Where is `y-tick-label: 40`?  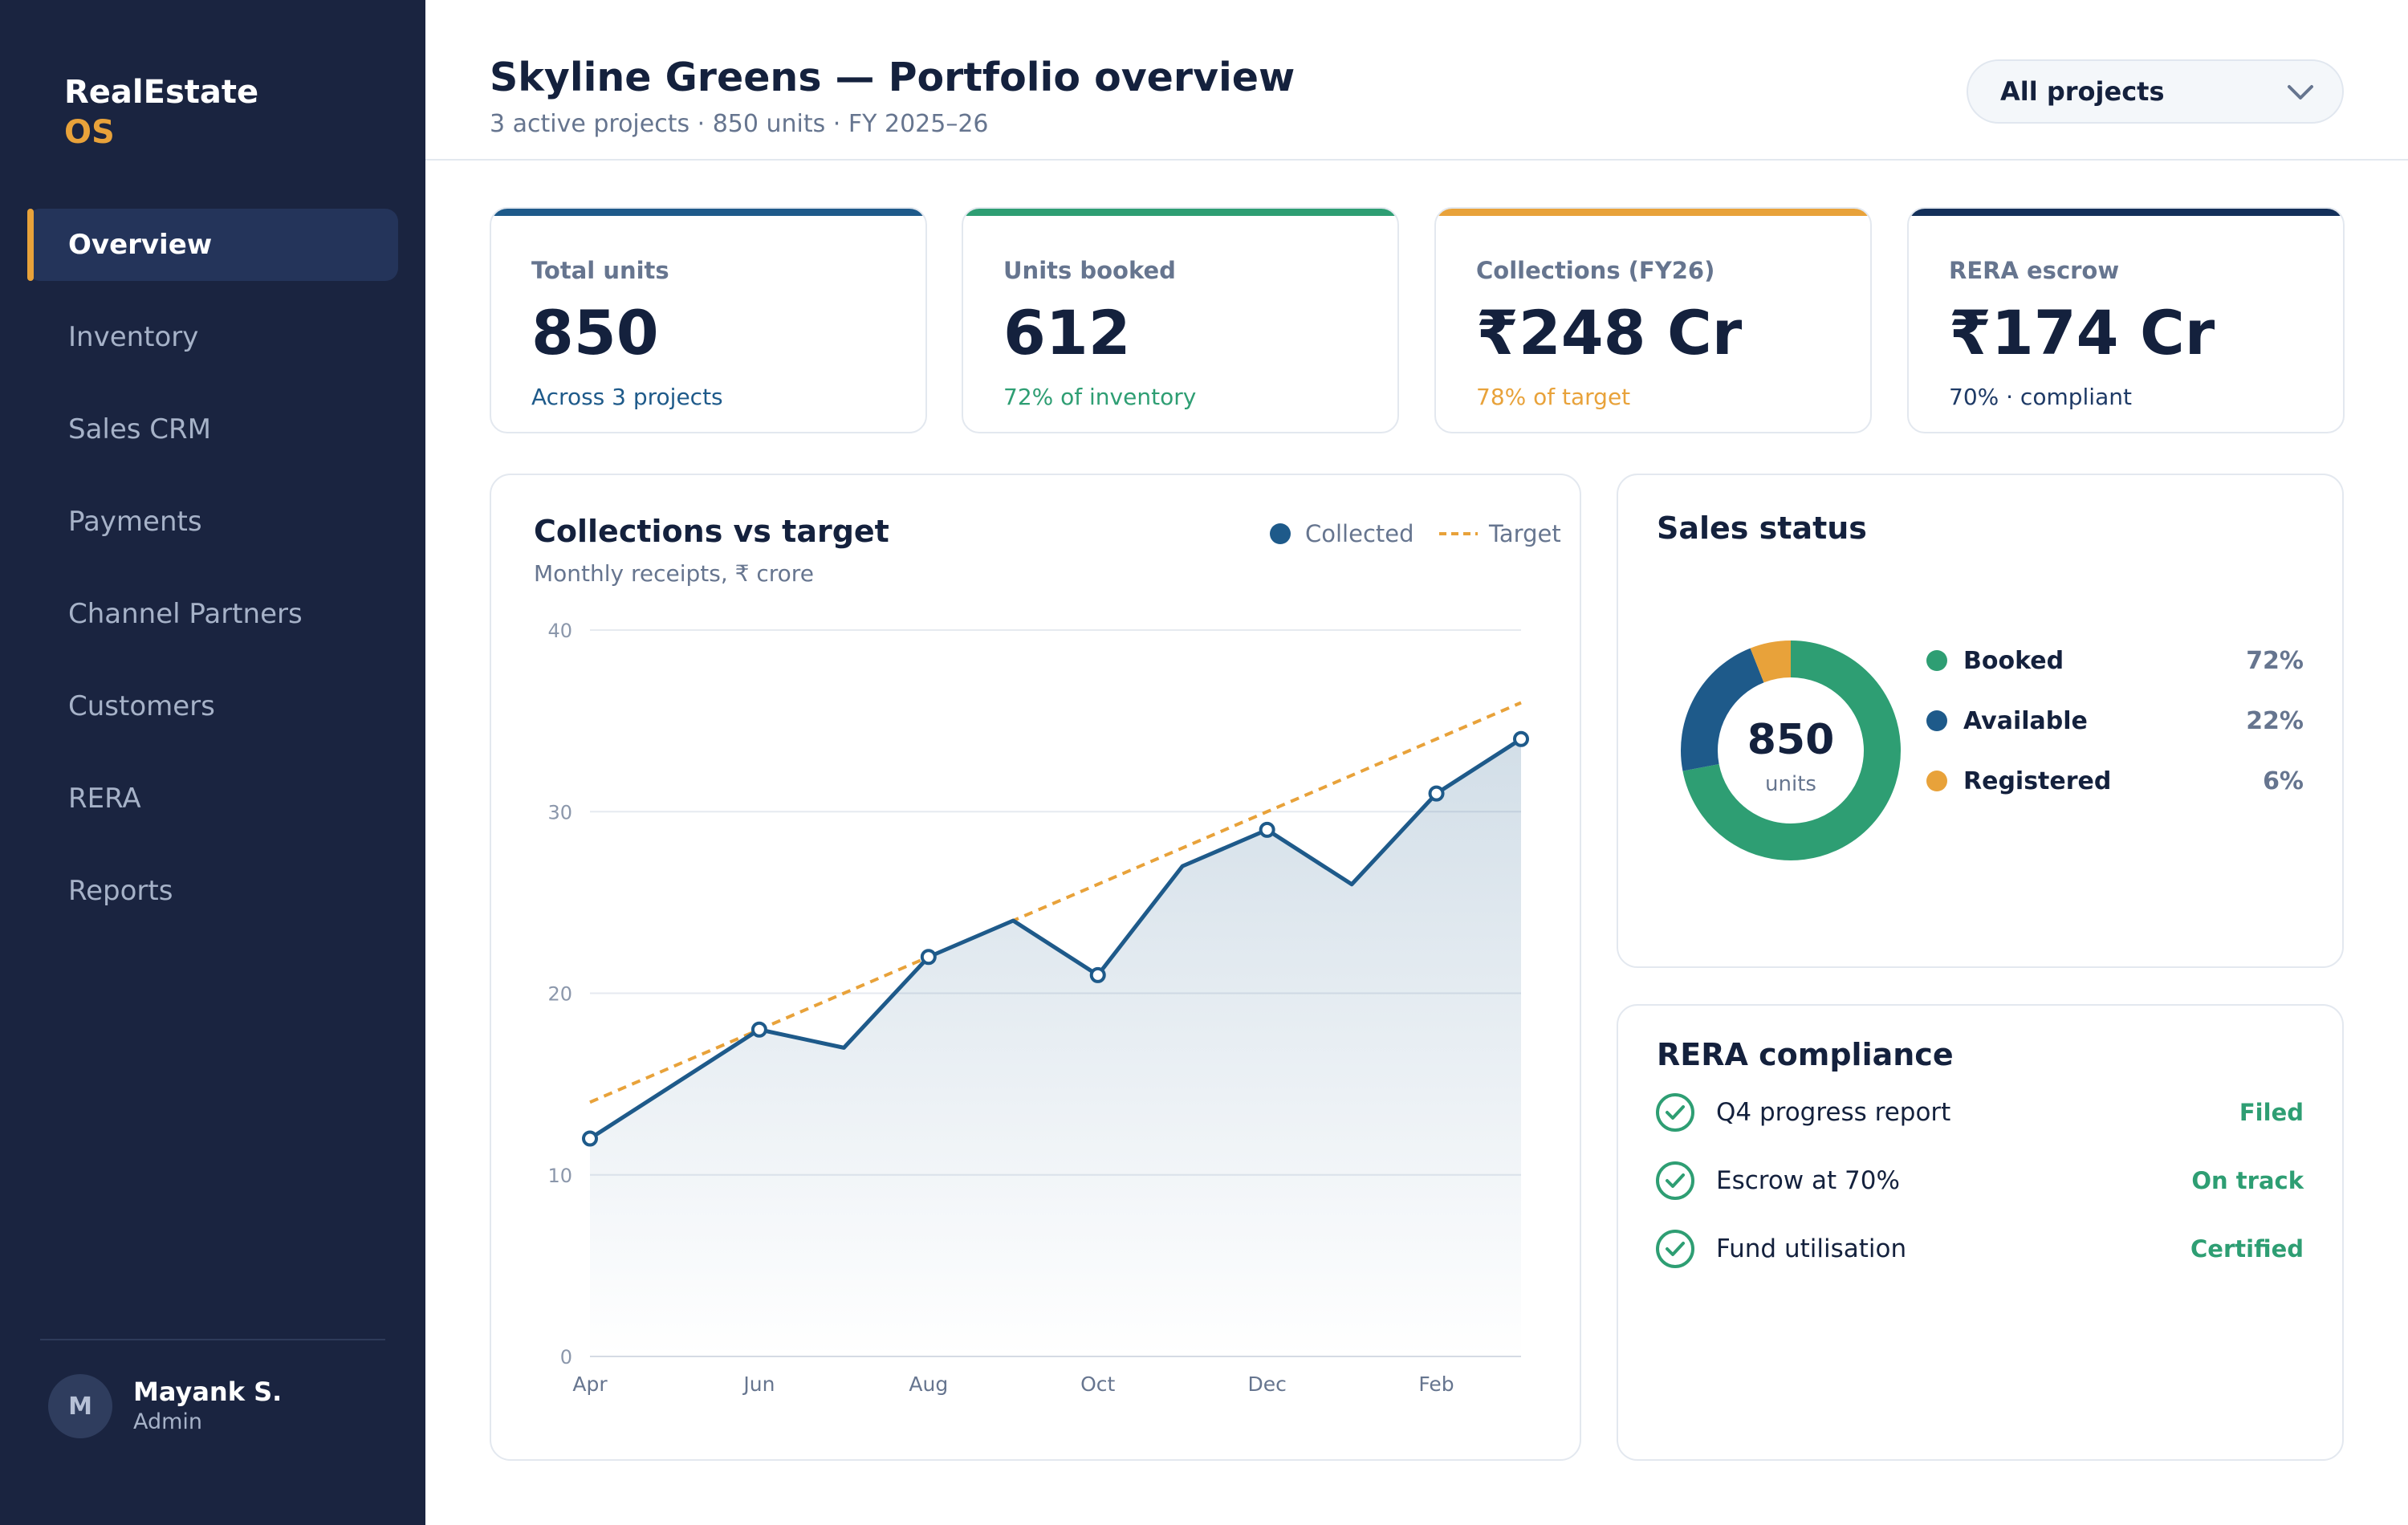
y-tick-label: 40 is located at coordinates (559, 631).